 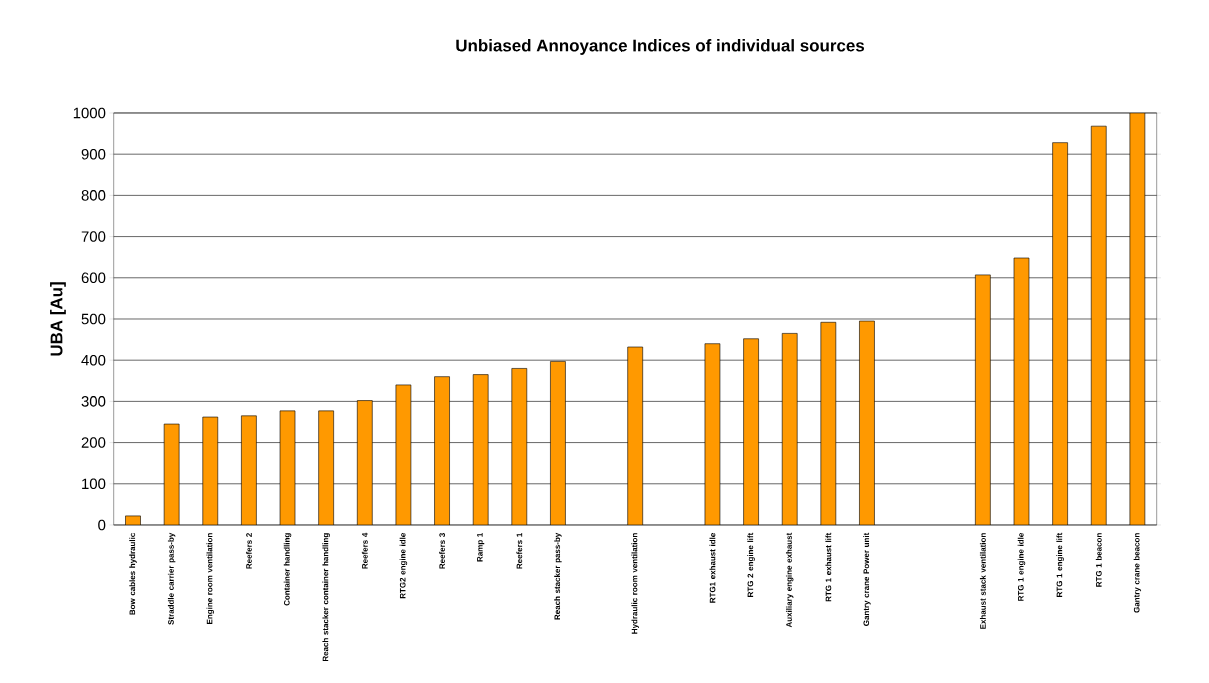 What do you see at coordinates (93, 401) in the screenshot?
I see `y-tick-label: 300` at bounding box center [93, 401].